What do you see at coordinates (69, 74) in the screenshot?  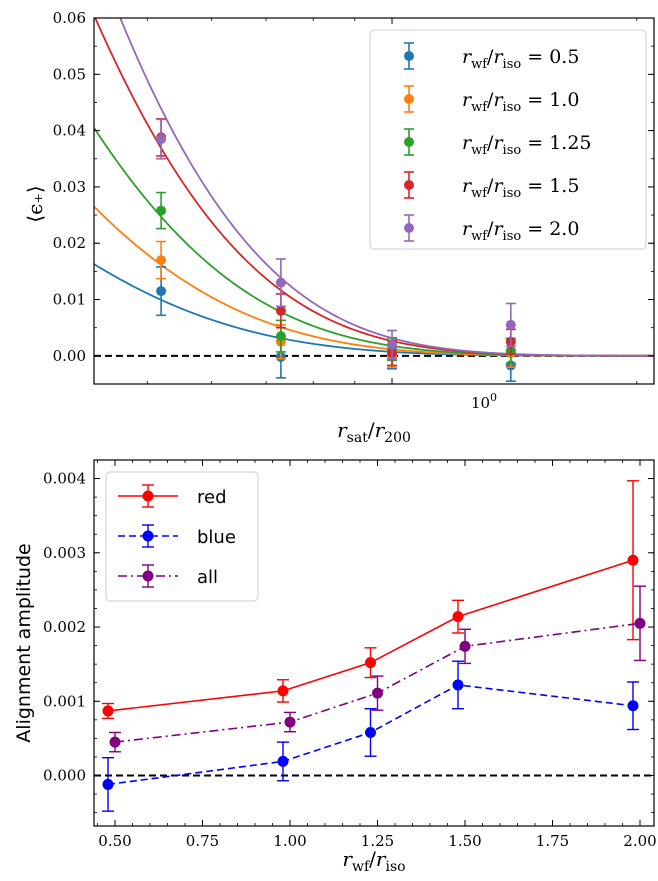 I see `top-ytick-label: 0.05` at bounding box center [69, 74].